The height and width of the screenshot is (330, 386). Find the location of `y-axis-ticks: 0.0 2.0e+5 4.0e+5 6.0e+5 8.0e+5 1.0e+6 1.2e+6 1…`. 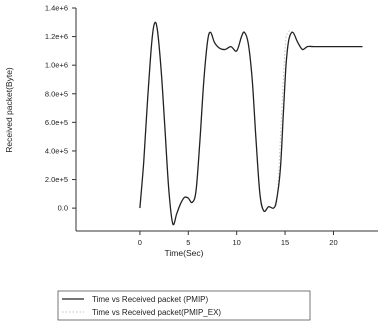

y-axis-ticks: 0.0 2.0e+5 4.0e+5 6.0e+5 8.0e+5 1.0e+6 1.2e+6 1… is located at coordinates (60, 108).